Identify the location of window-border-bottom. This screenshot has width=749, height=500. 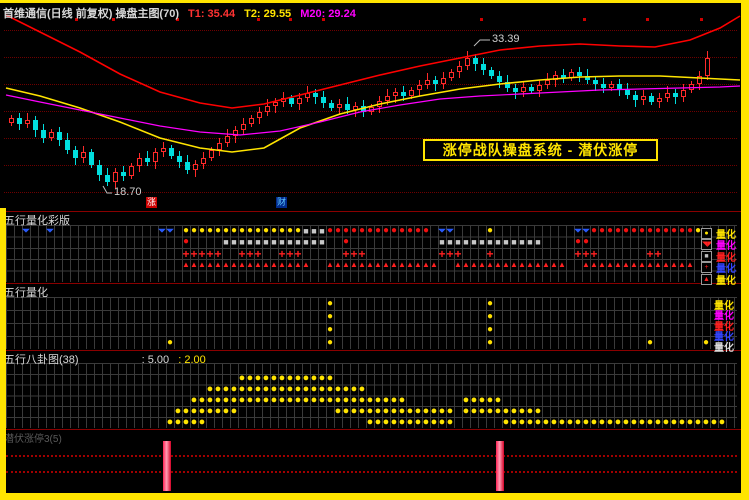
(374, 496).